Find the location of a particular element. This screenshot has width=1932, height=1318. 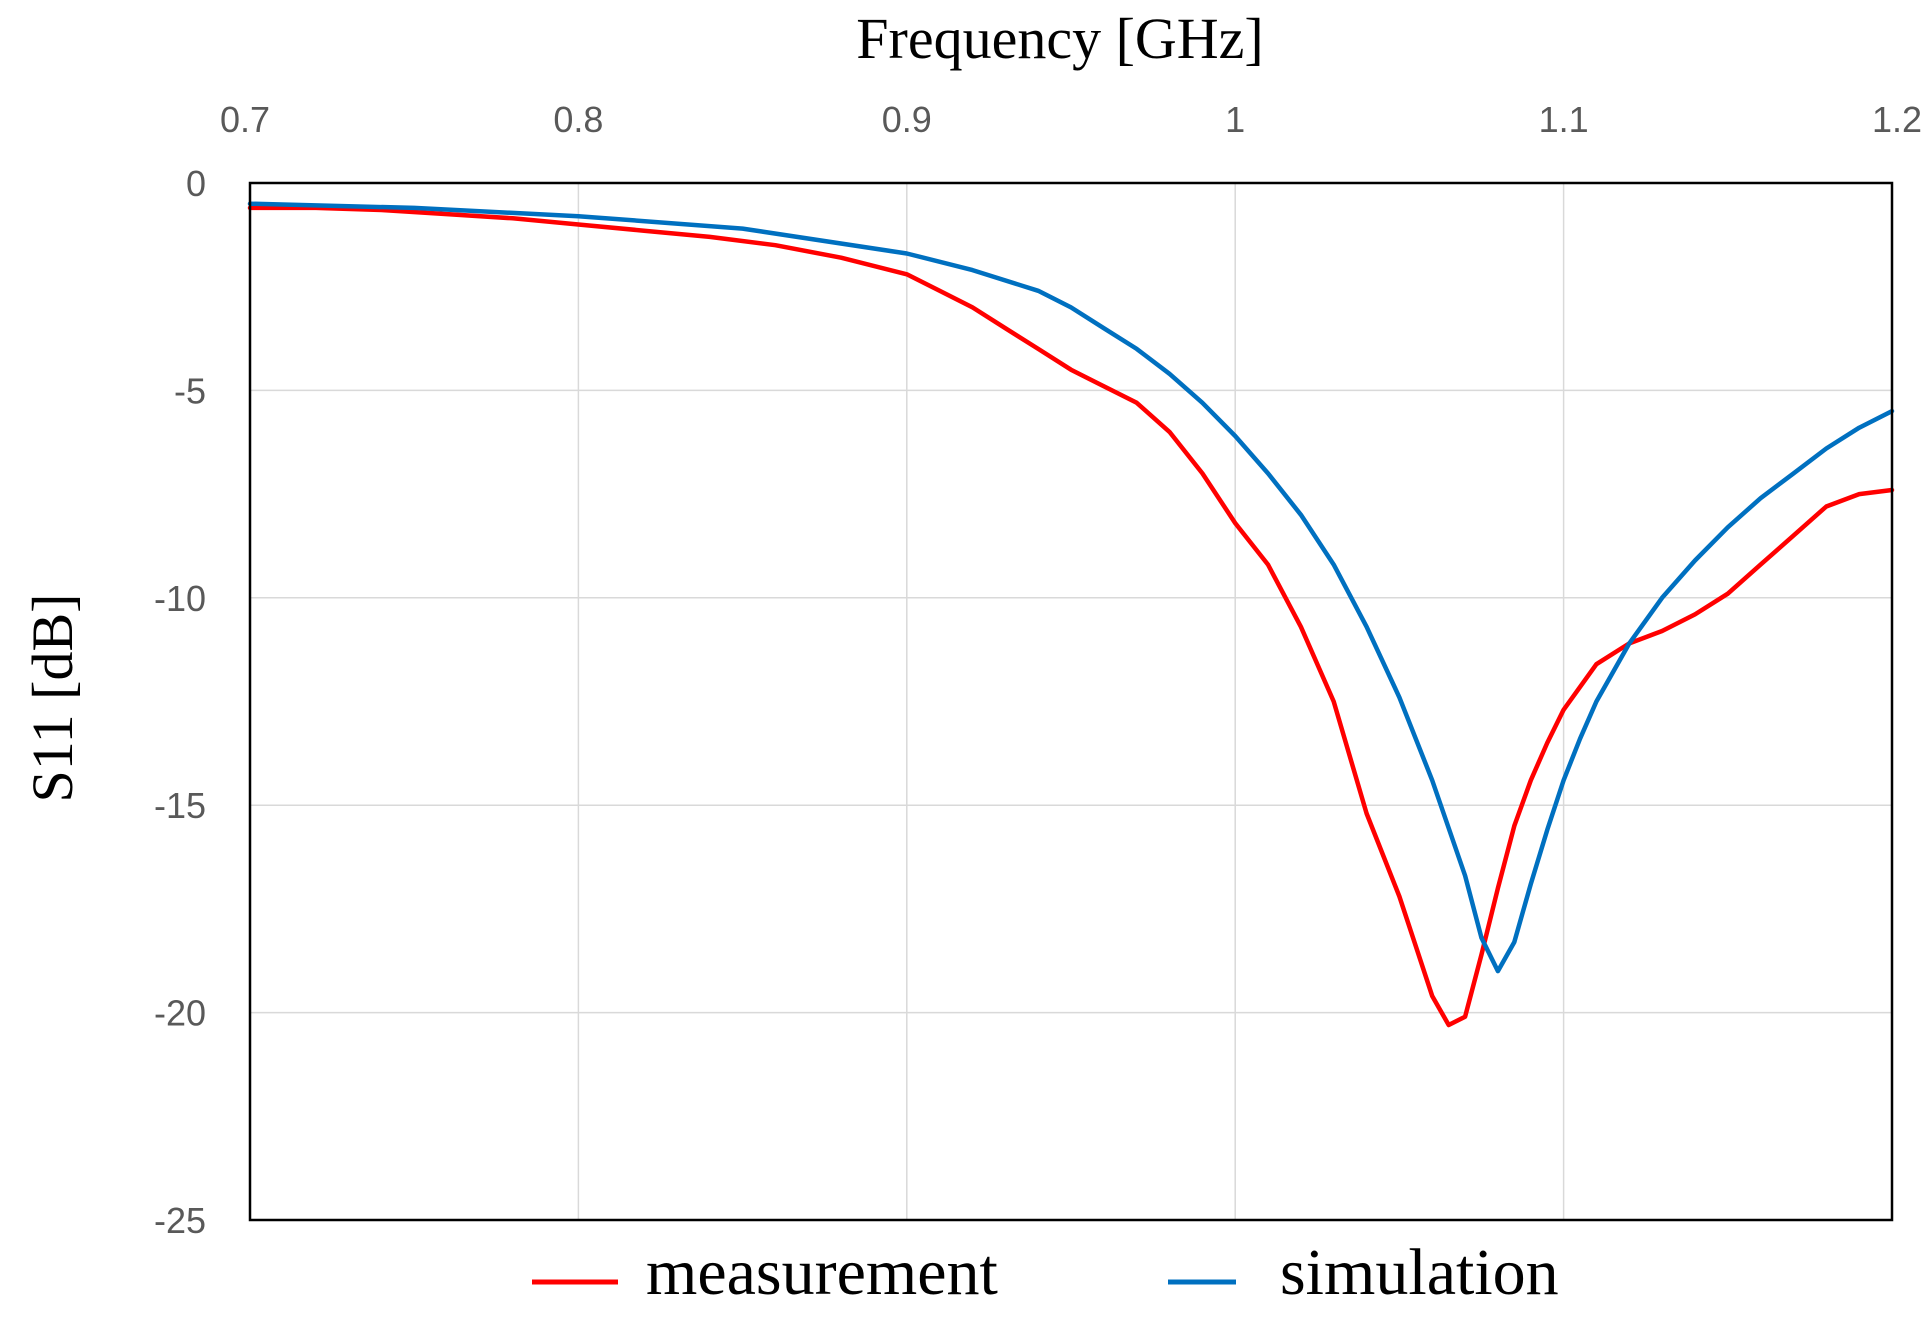

y-tick-label: -20 is located at coordinates (180, 1013).